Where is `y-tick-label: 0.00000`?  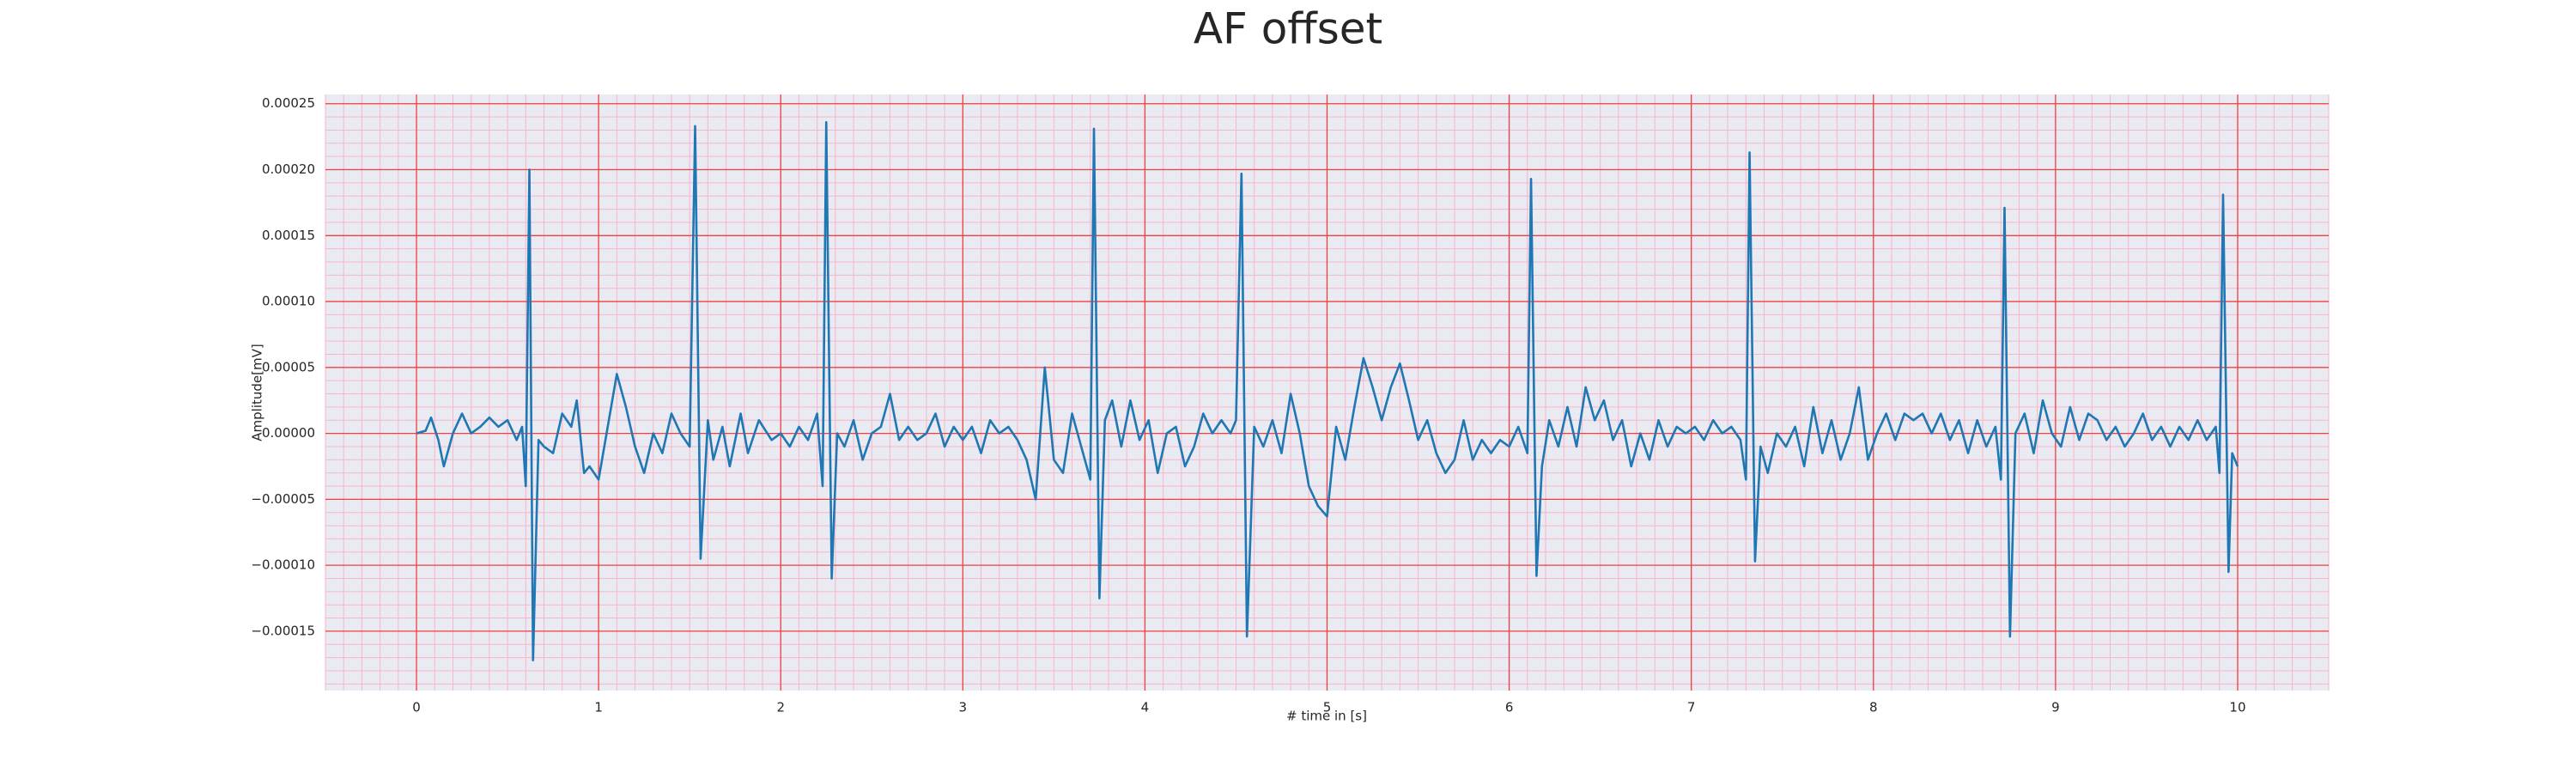 y-tick-label: 0.00000 is located at coordinates (289, 433).